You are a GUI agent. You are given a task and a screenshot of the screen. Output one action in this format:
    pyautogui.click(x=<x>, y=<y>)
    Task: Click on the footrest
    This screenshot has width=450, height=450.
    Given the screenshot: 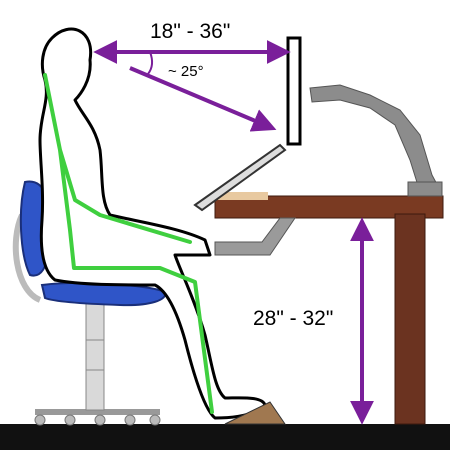 What is the action you would take?
    pyautogui.click(x=255, y=413)
    